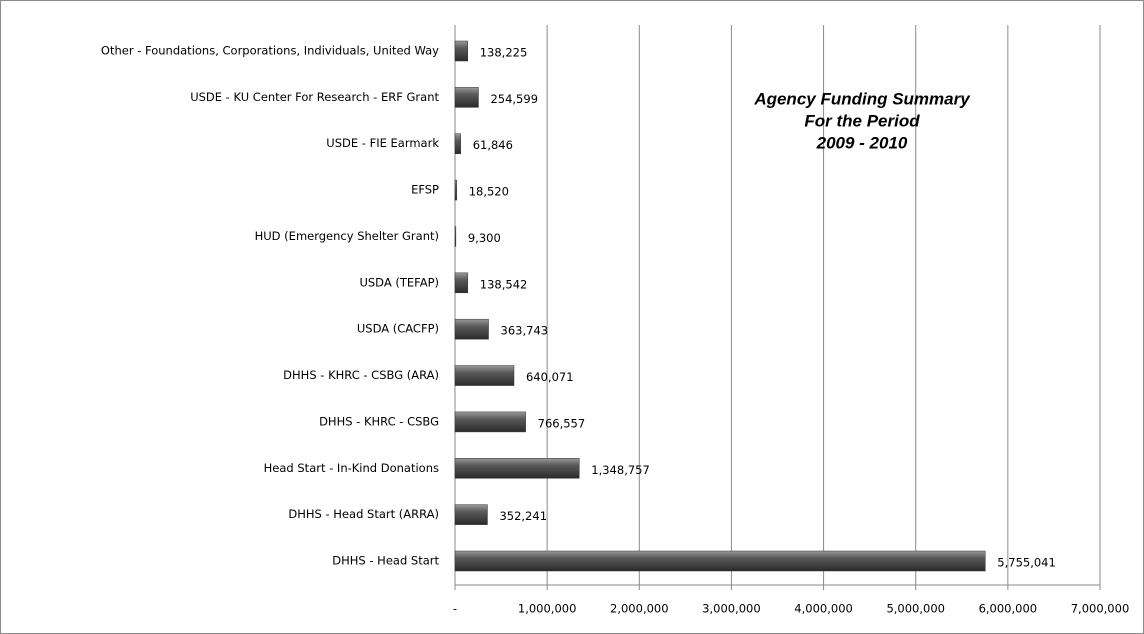 This screenshot has height=634, width=1144. I want to click on value-label: 5,755,041, so click(1026, 563).